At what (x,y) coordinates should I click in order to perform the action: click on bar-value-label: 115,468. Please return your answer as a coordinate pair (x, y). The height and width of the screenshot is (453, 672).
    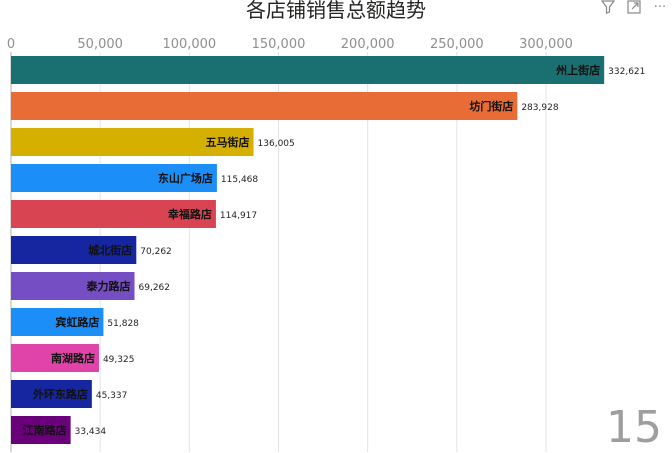
    Looking at the image, I should click on (239, 180).